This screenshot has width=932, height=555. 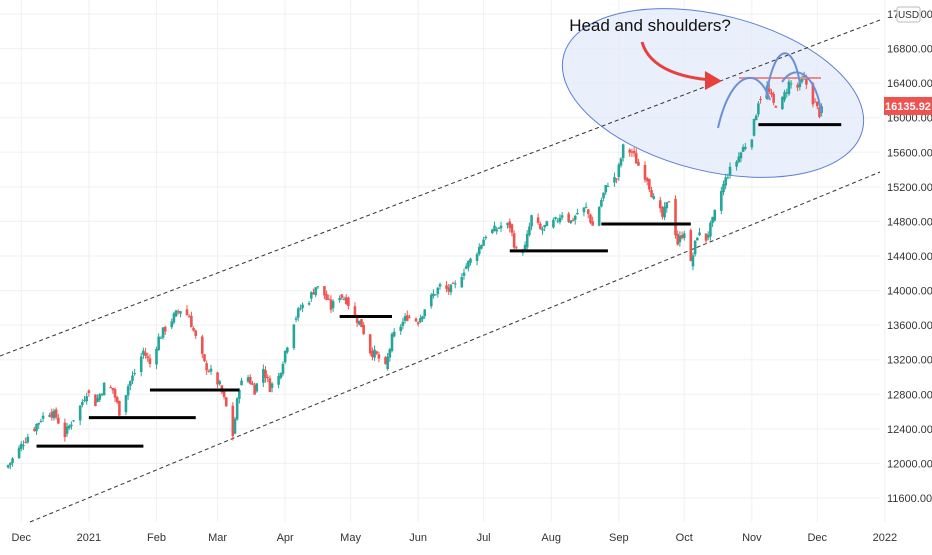 I want to click on x-tick-label: Oct, so click(x=684, y=538).